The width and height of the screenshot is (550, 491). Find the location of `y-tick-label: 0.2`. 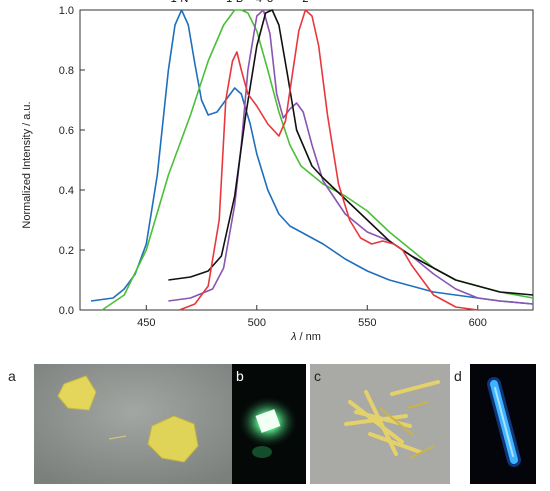

y-tick-label: 0.2 is located at coordinates (66, 251).